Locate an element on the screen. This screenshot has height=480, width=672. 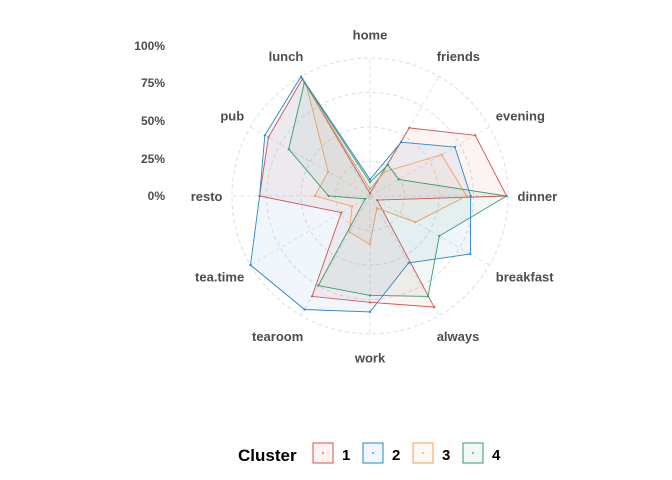
axis-label-evening: evening is located at coordinates (520, 115).